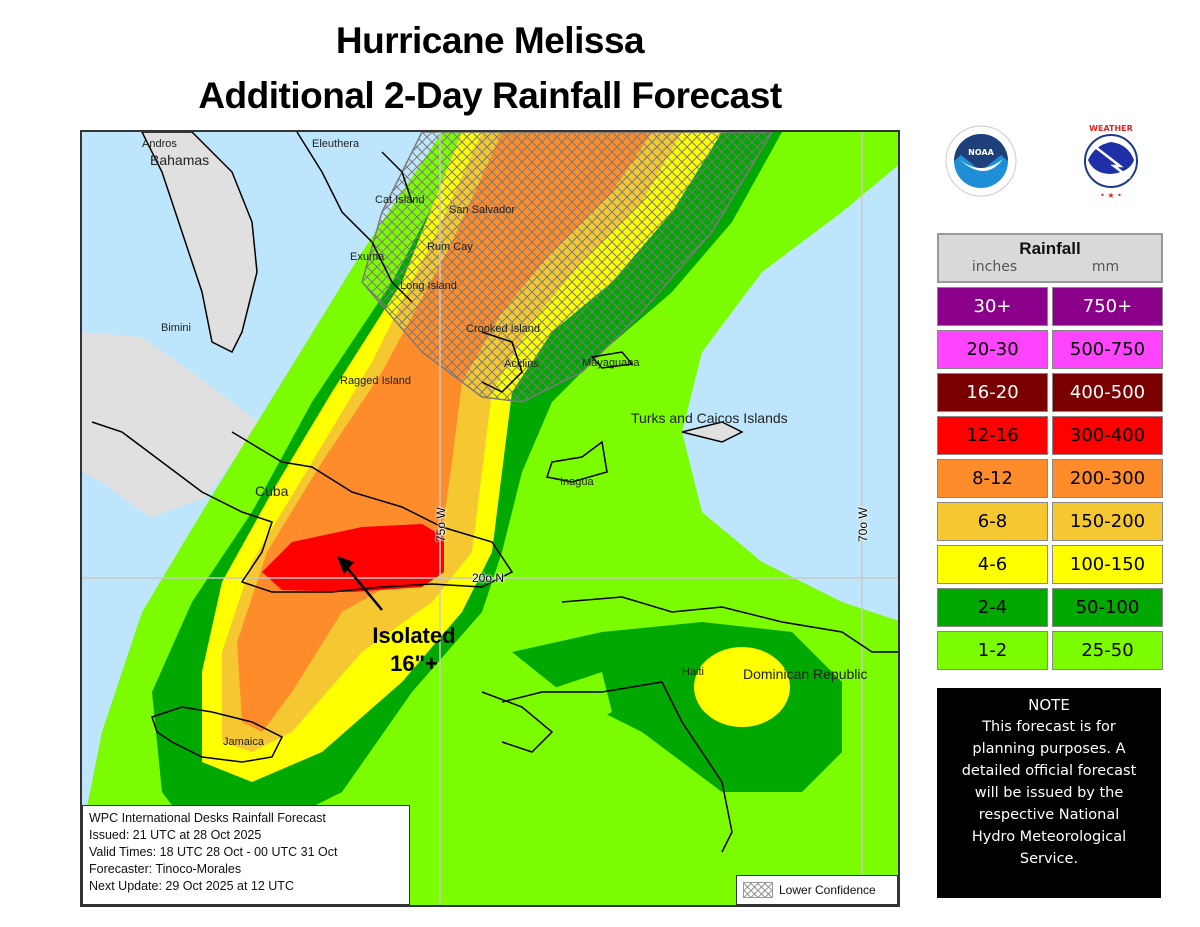 This screenshot has height=927, width=1200. I want to click on latitude-20n-label: 20o N, so click(488, 578).